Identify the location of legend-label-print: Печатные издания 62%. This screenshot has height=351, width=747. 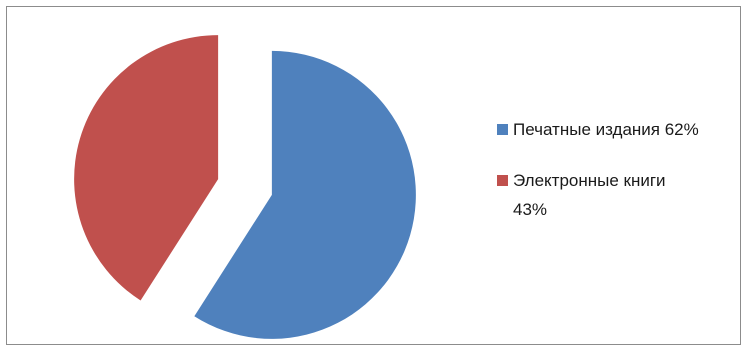
(606, 129).